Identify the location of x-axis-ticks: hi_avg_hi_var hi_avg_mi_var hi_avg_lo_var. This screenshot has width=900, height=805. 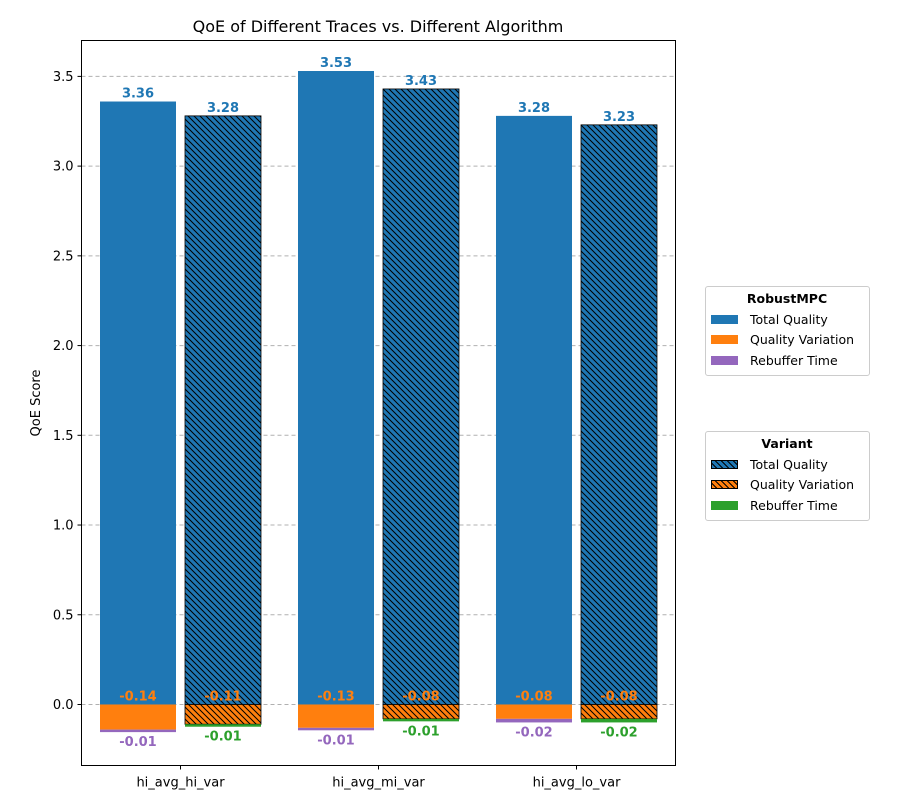
(378, 778).